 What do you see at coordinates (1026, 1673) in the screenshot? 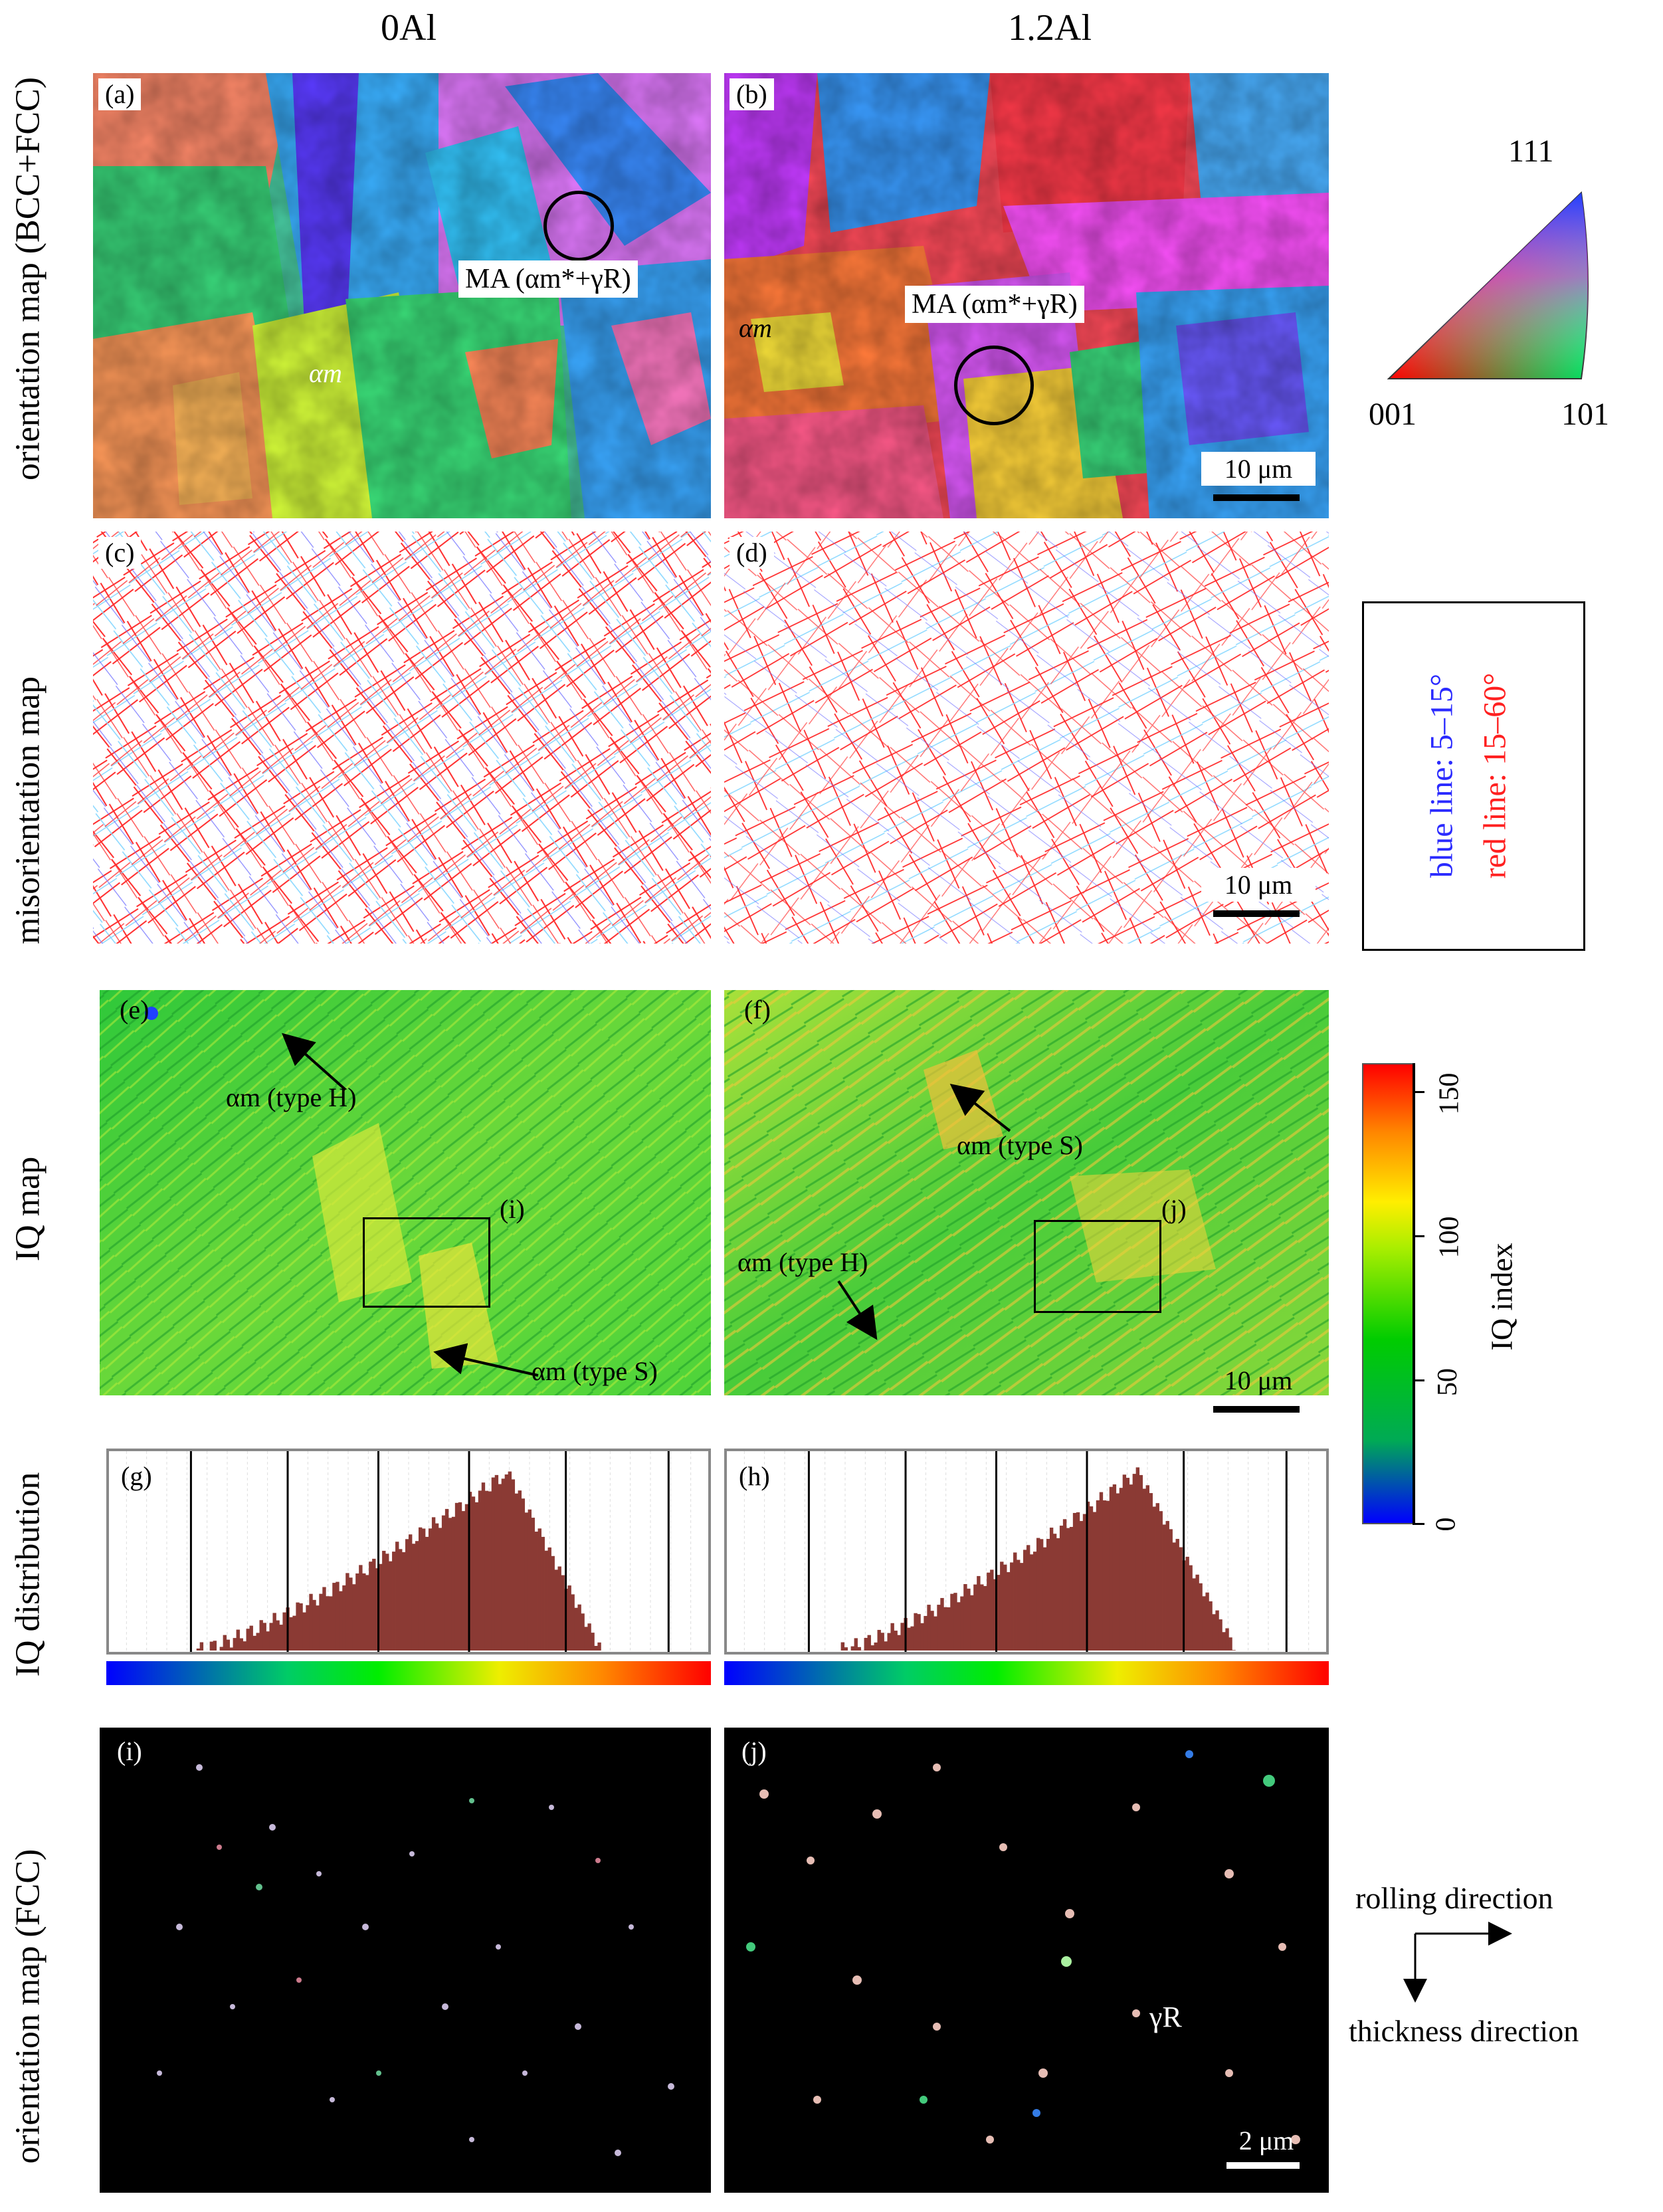
I see `colorbar-h` at bounding box center [1026, 1673].